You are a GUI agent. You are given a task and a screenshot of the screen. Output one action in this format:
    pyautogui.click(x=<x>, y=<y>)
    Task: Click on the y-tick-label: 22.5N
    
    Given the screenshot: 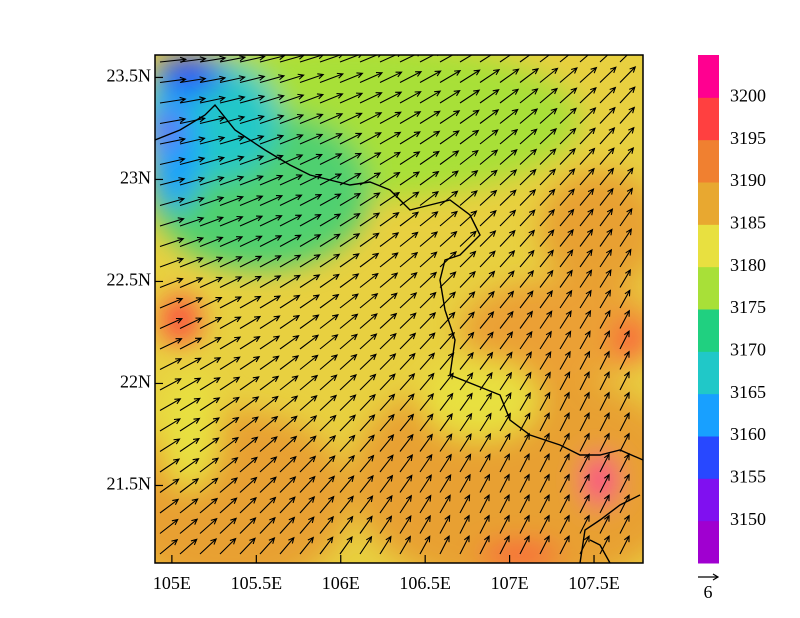 What is the action you would take?
    pyautogui.click(x=129, y=280)
    